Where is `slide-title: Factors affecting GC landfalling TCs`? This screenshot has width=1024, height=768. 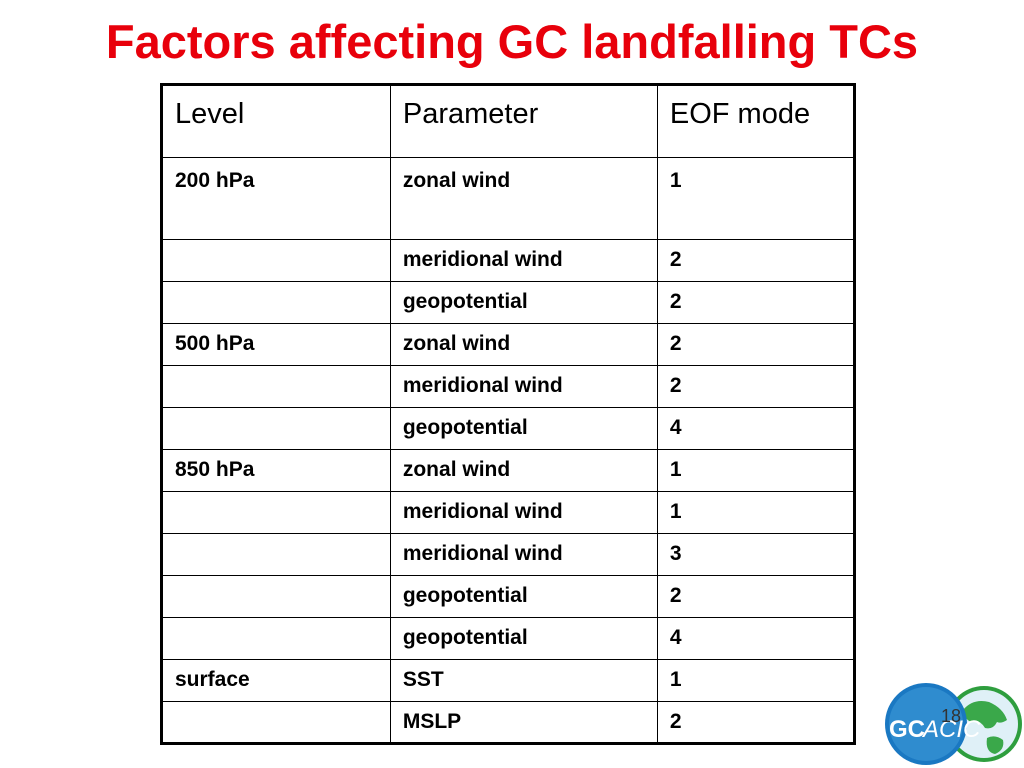 slide-title: Factors affecting GC landfalling TCs is located at coordinates (512, 41).